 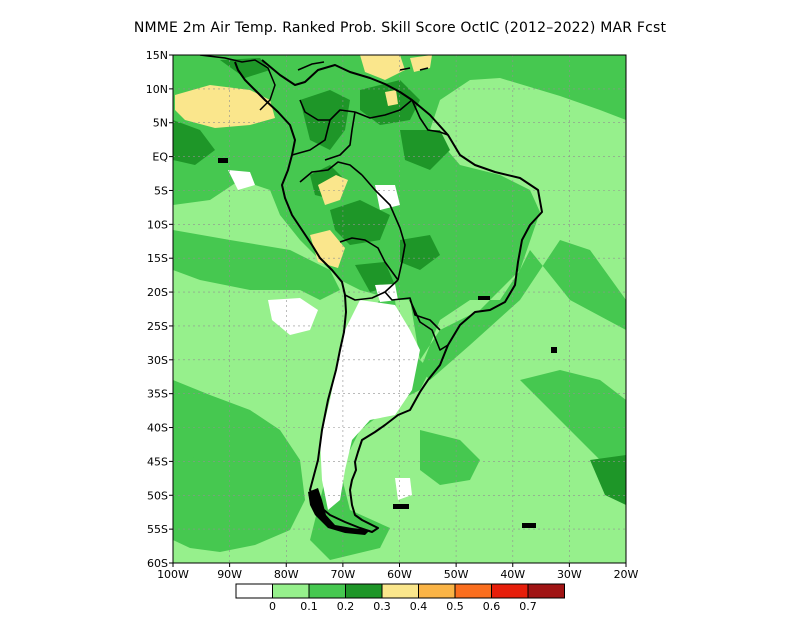 What do you see at coordinates (309, 606) in the screenshot?
I see `colorbar-label: 0.1` at bounding box center [309, 606].